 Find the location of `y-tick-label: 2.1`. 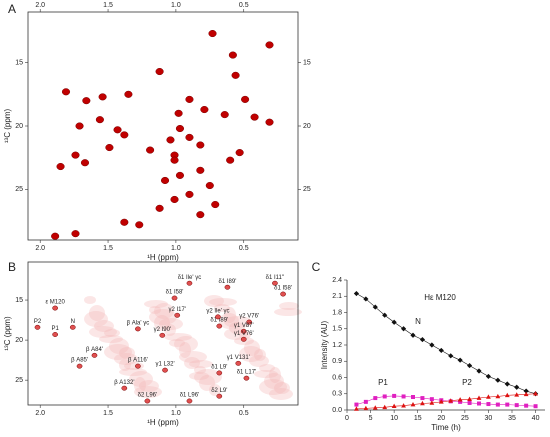

y-tick-label: 2.1 is located at coordinates (337, 296).